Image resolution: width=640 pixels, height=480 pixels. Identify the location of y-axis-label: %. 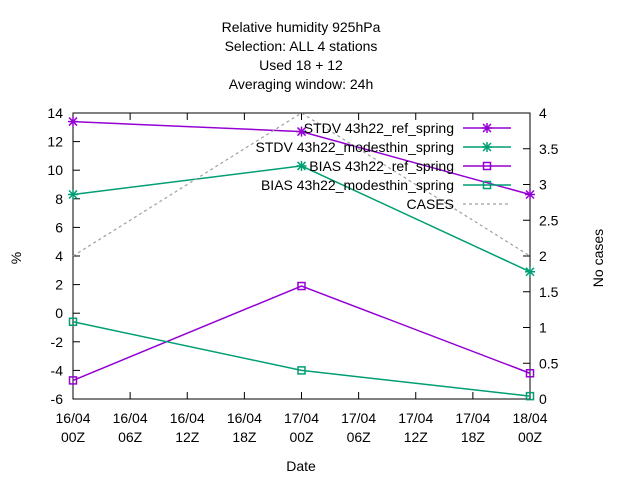
(16, 258).